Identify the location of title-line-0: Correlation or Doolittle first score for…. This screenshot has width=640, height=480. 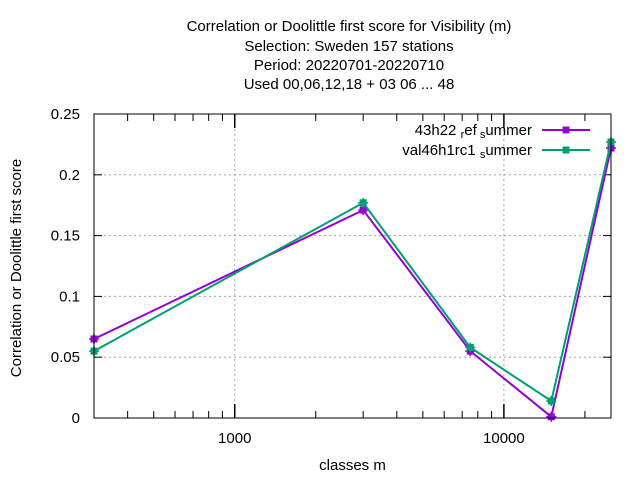
(349, 26).